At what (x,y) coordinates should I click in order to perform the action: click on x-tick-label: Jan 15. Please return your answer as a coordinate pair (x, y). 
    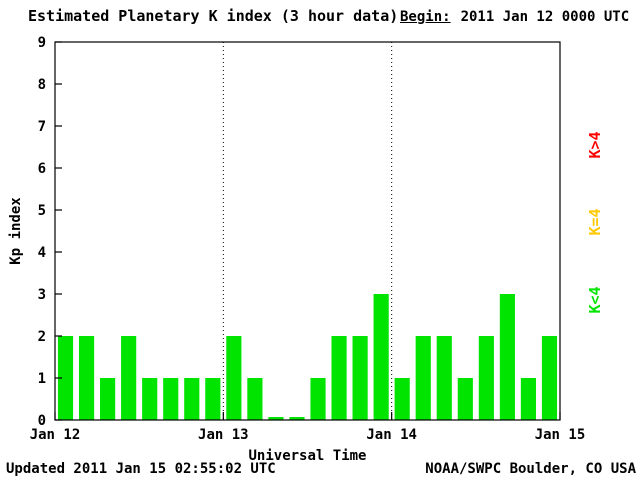
    Looking at the image, I should click on (560, 435).